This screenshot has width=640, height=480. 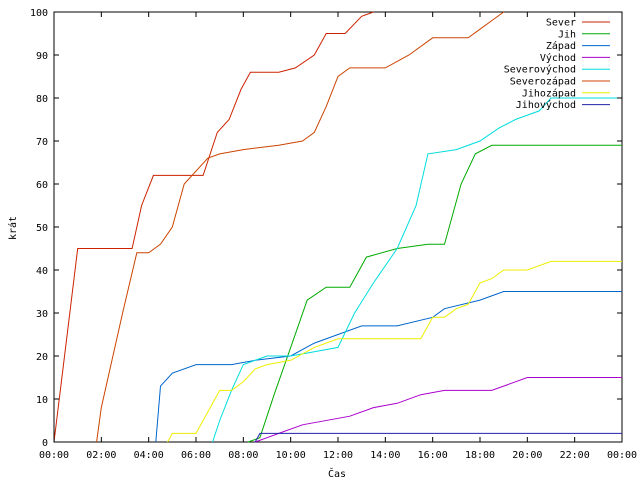 I want to click on x-tick-label: 22:00, so click(x=575, y=455).